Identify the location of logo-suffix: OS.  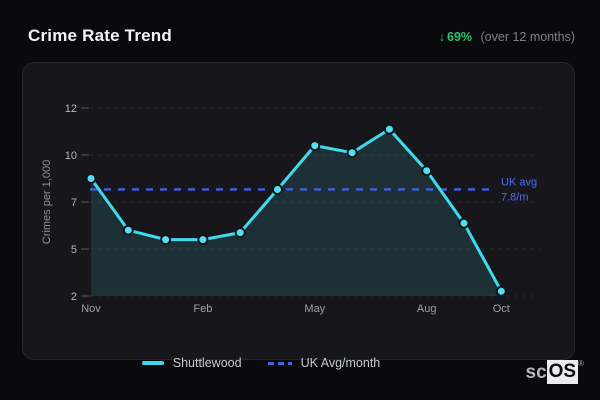
(562, 372).